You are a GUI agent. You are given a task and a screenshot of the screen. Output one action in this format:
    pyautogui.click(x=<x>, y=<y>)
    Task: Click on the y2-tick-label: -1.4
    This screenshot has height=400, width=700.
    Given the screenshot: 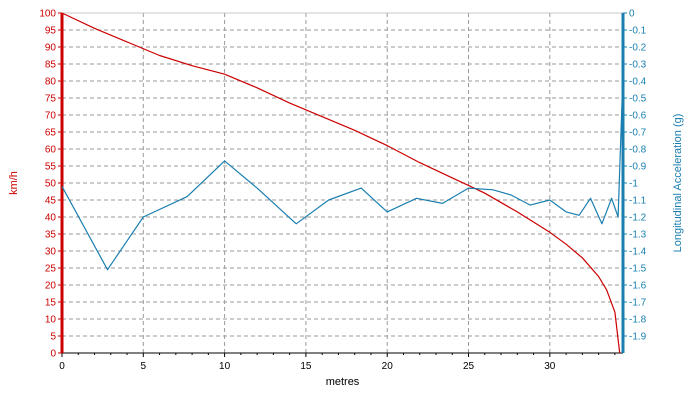 What is the action you would take?
    pyautogui.click(x=638, y=252)
    